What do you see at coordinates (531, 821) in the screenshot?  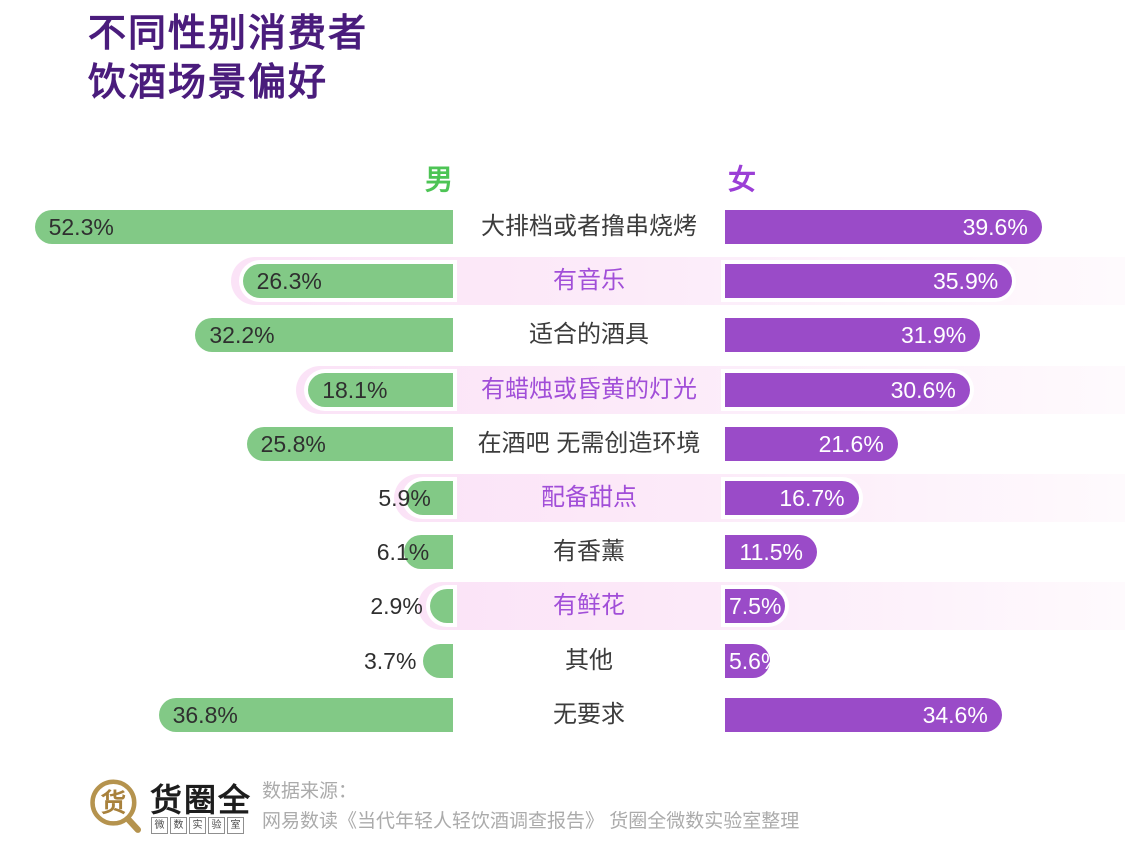 I see `data-source-line: 网易数读《当代年轻人轻饮酒调查报告》 货圈全微数实验室整理` at bounding box center [531, 821].